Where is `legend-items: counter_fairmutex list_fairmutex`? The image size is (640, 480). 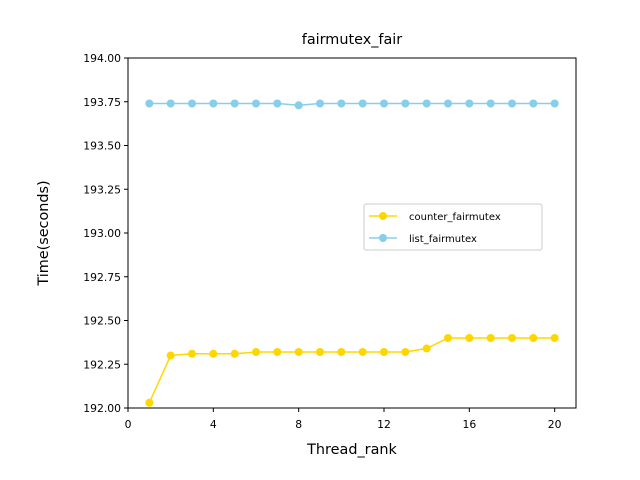
legend-items: counter_fairmutex list_fairmutex is located at coordinates (435, 228).